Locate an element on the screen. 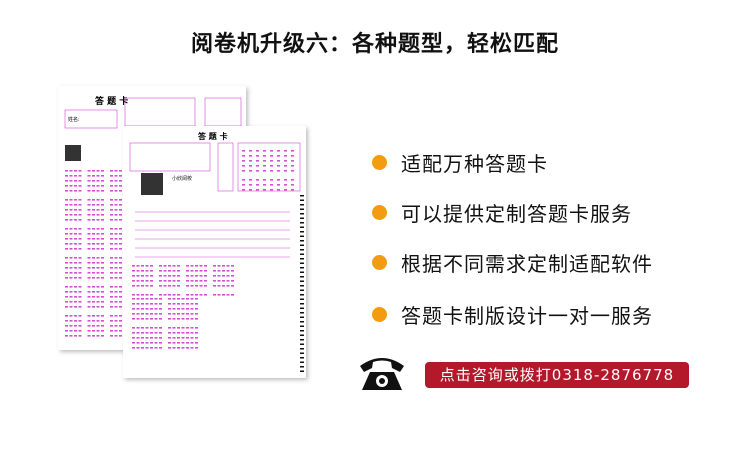 This screenshot has width=750, height=451. feature-text: 适配万种答题卡 is located at coordinates (474, 164).